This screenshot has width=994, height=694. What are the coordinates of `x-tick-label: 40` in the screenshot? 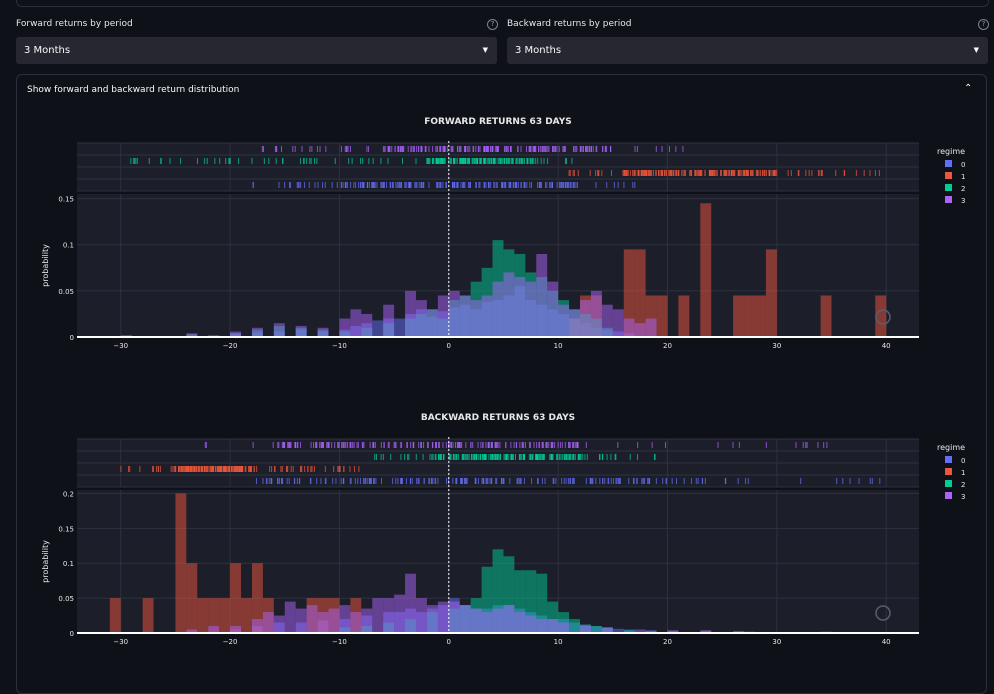 It's located at (886, 346).